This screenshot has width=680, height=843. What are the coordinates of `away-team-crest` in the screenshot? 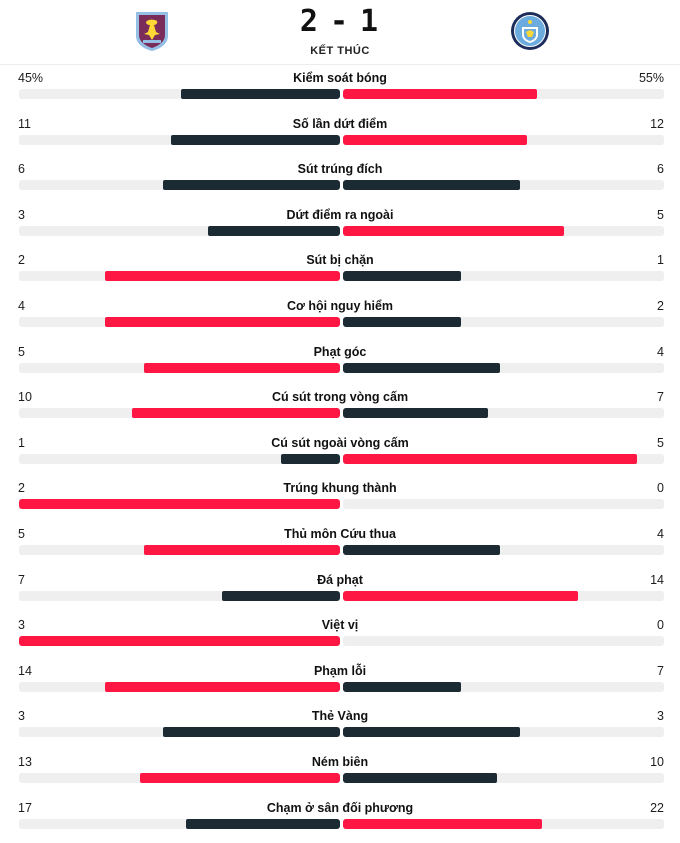 It's located at (530, 31).